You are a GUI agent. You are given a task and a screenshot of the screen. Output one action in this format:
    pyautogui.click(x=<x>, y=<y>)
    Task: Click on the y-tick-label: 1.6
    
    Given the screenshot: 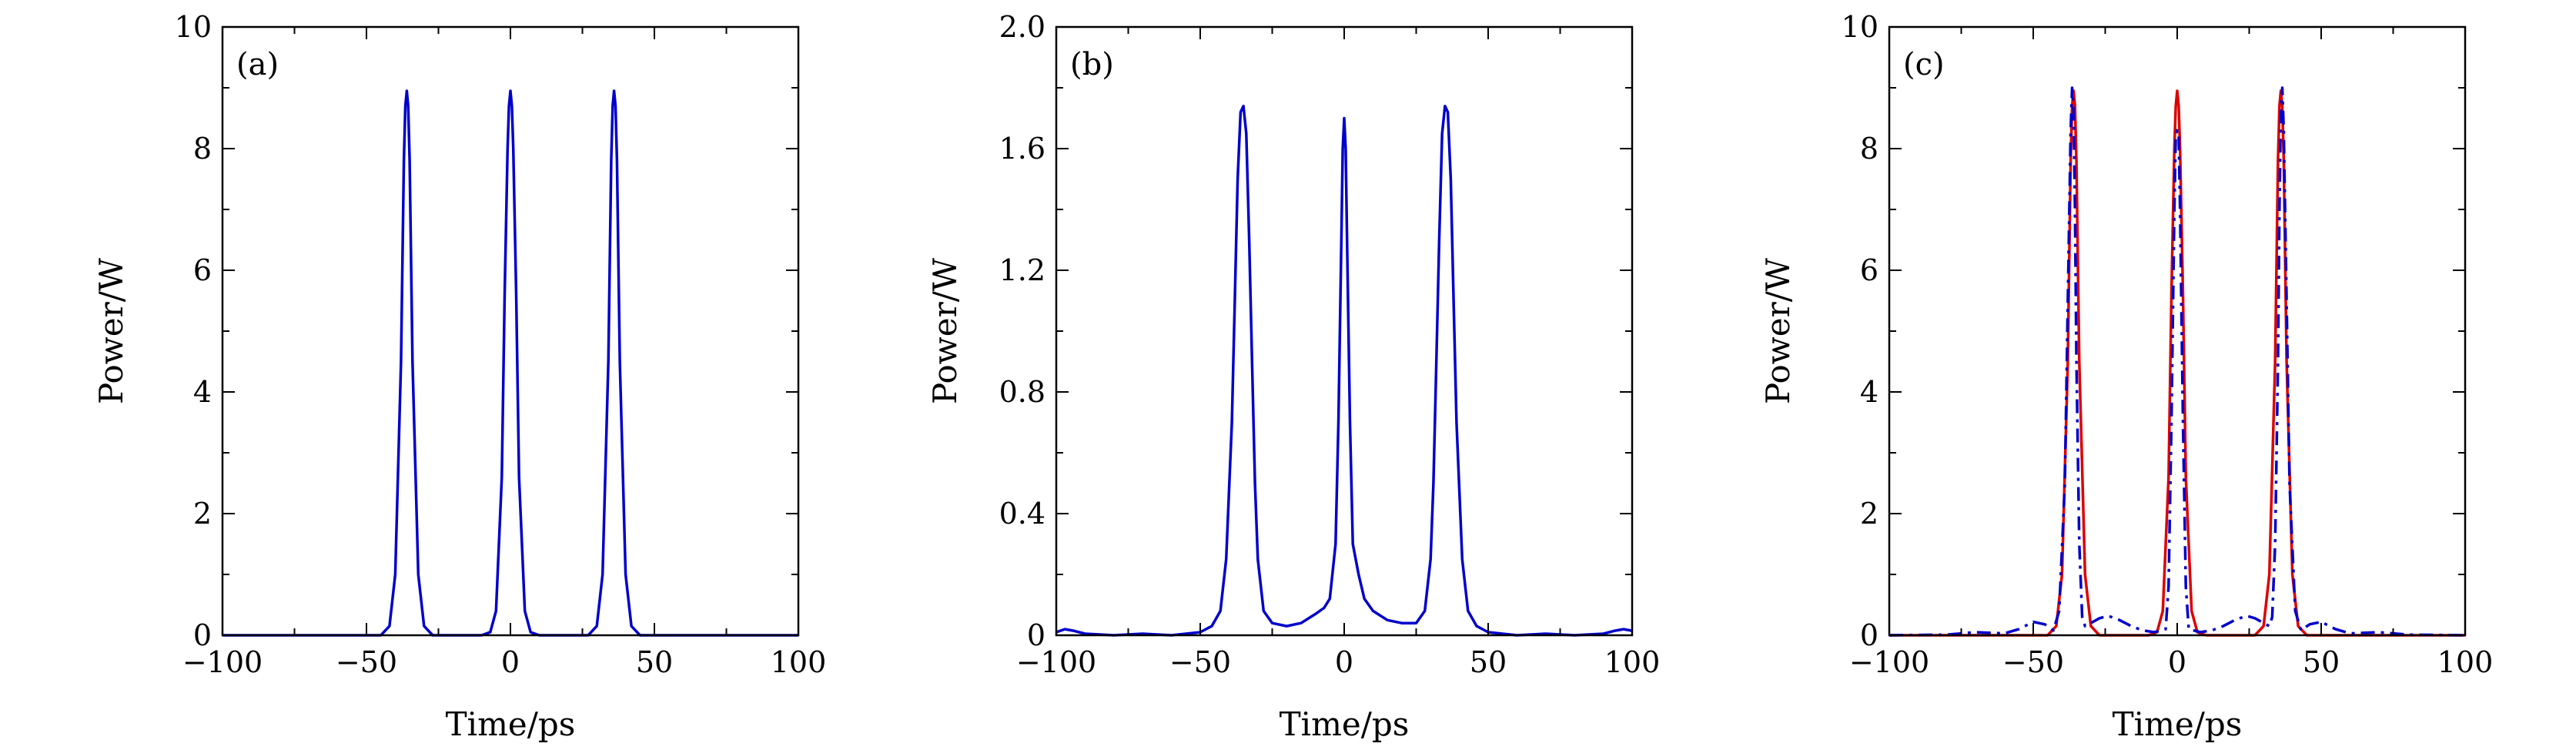 What is the action you would take?
    pyautogui.click(x=1022, y=149)
    